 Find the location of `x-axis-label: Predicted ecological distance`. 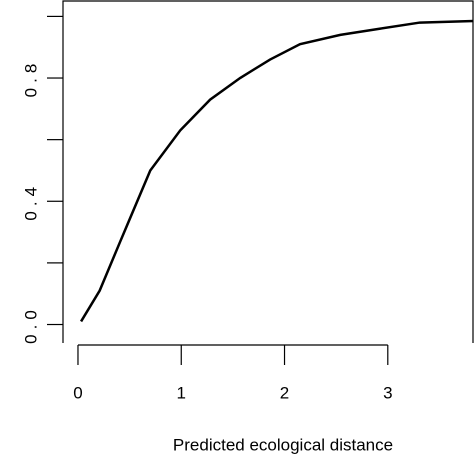

x-axis-label: Predicted ecological distance is located at coordinates (283, 444).